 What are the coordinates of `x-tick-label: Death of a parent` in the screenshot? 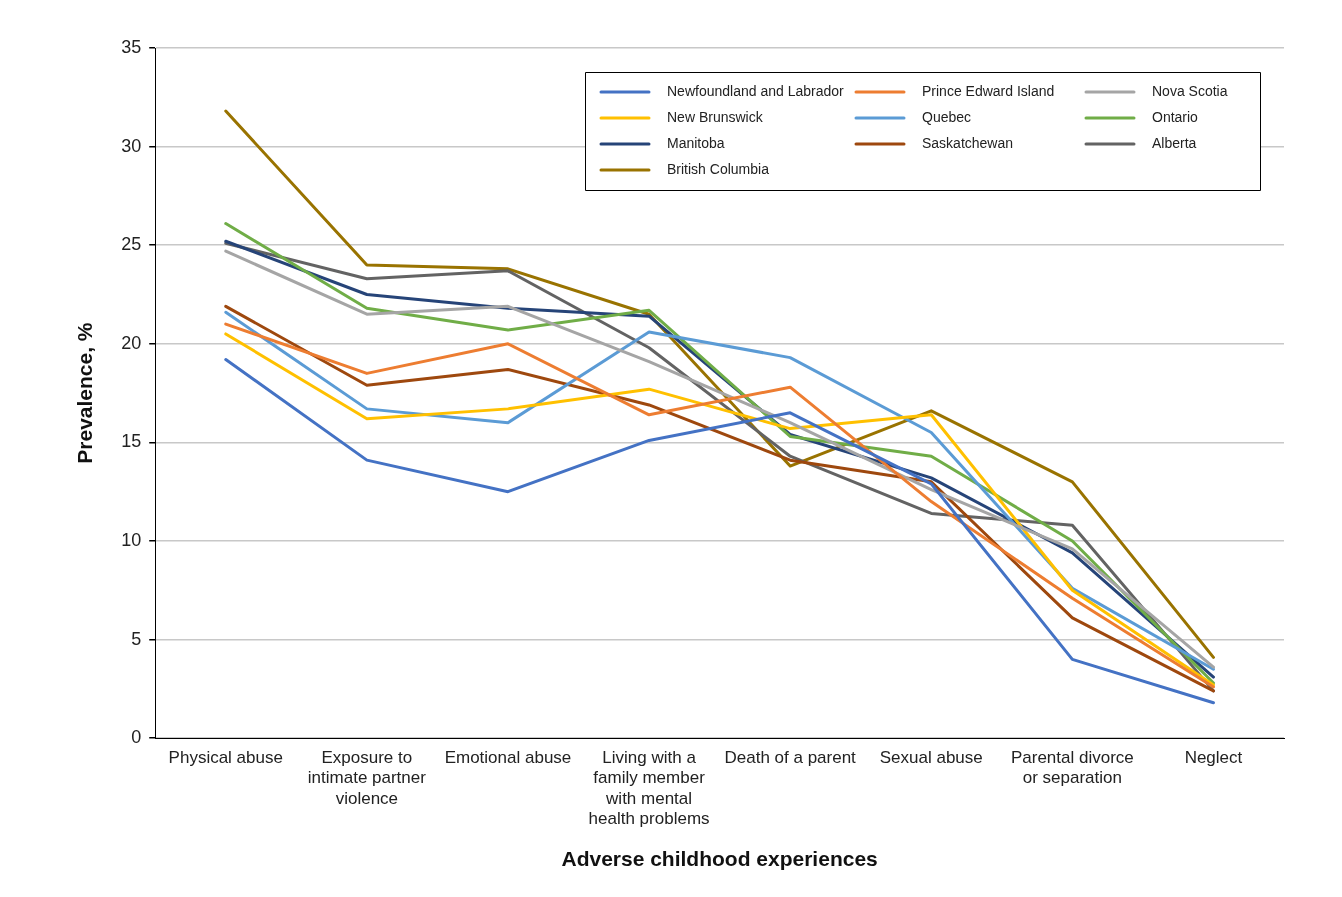 It's located at (790, 758).